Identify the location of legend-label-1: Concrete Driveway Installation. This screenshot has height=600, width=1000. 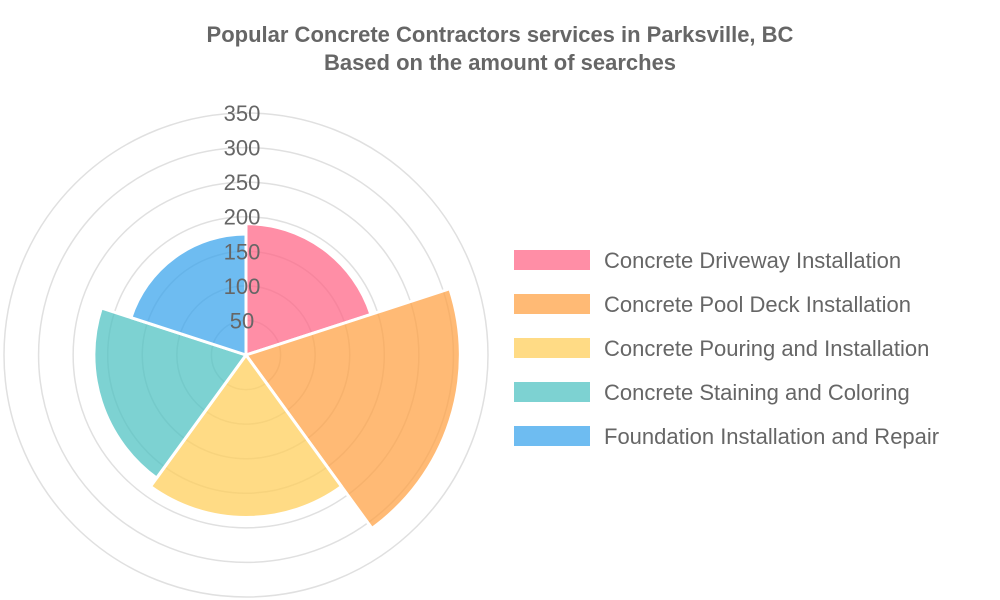
(752, 260).